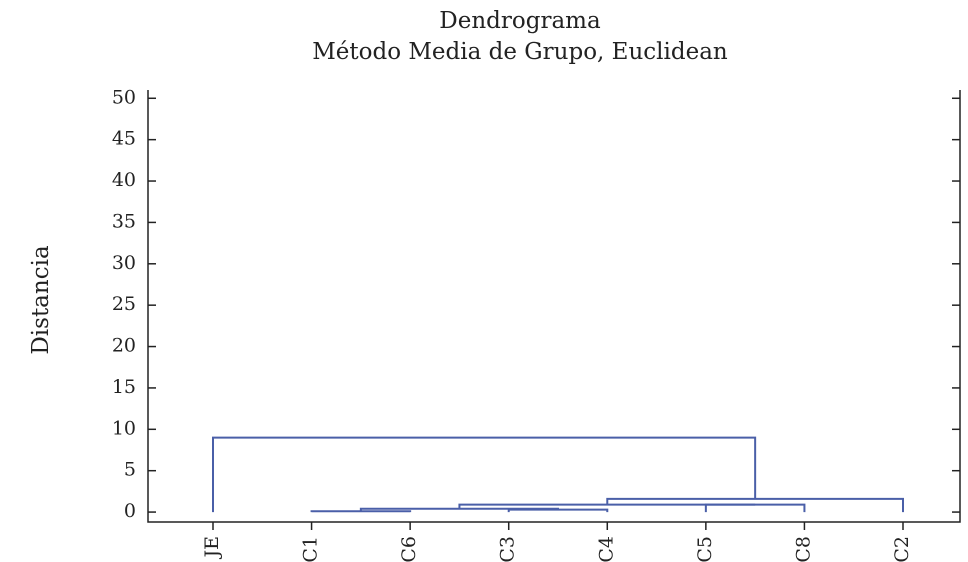  I want to click on x-tick-label: C4, so click(606, 549).